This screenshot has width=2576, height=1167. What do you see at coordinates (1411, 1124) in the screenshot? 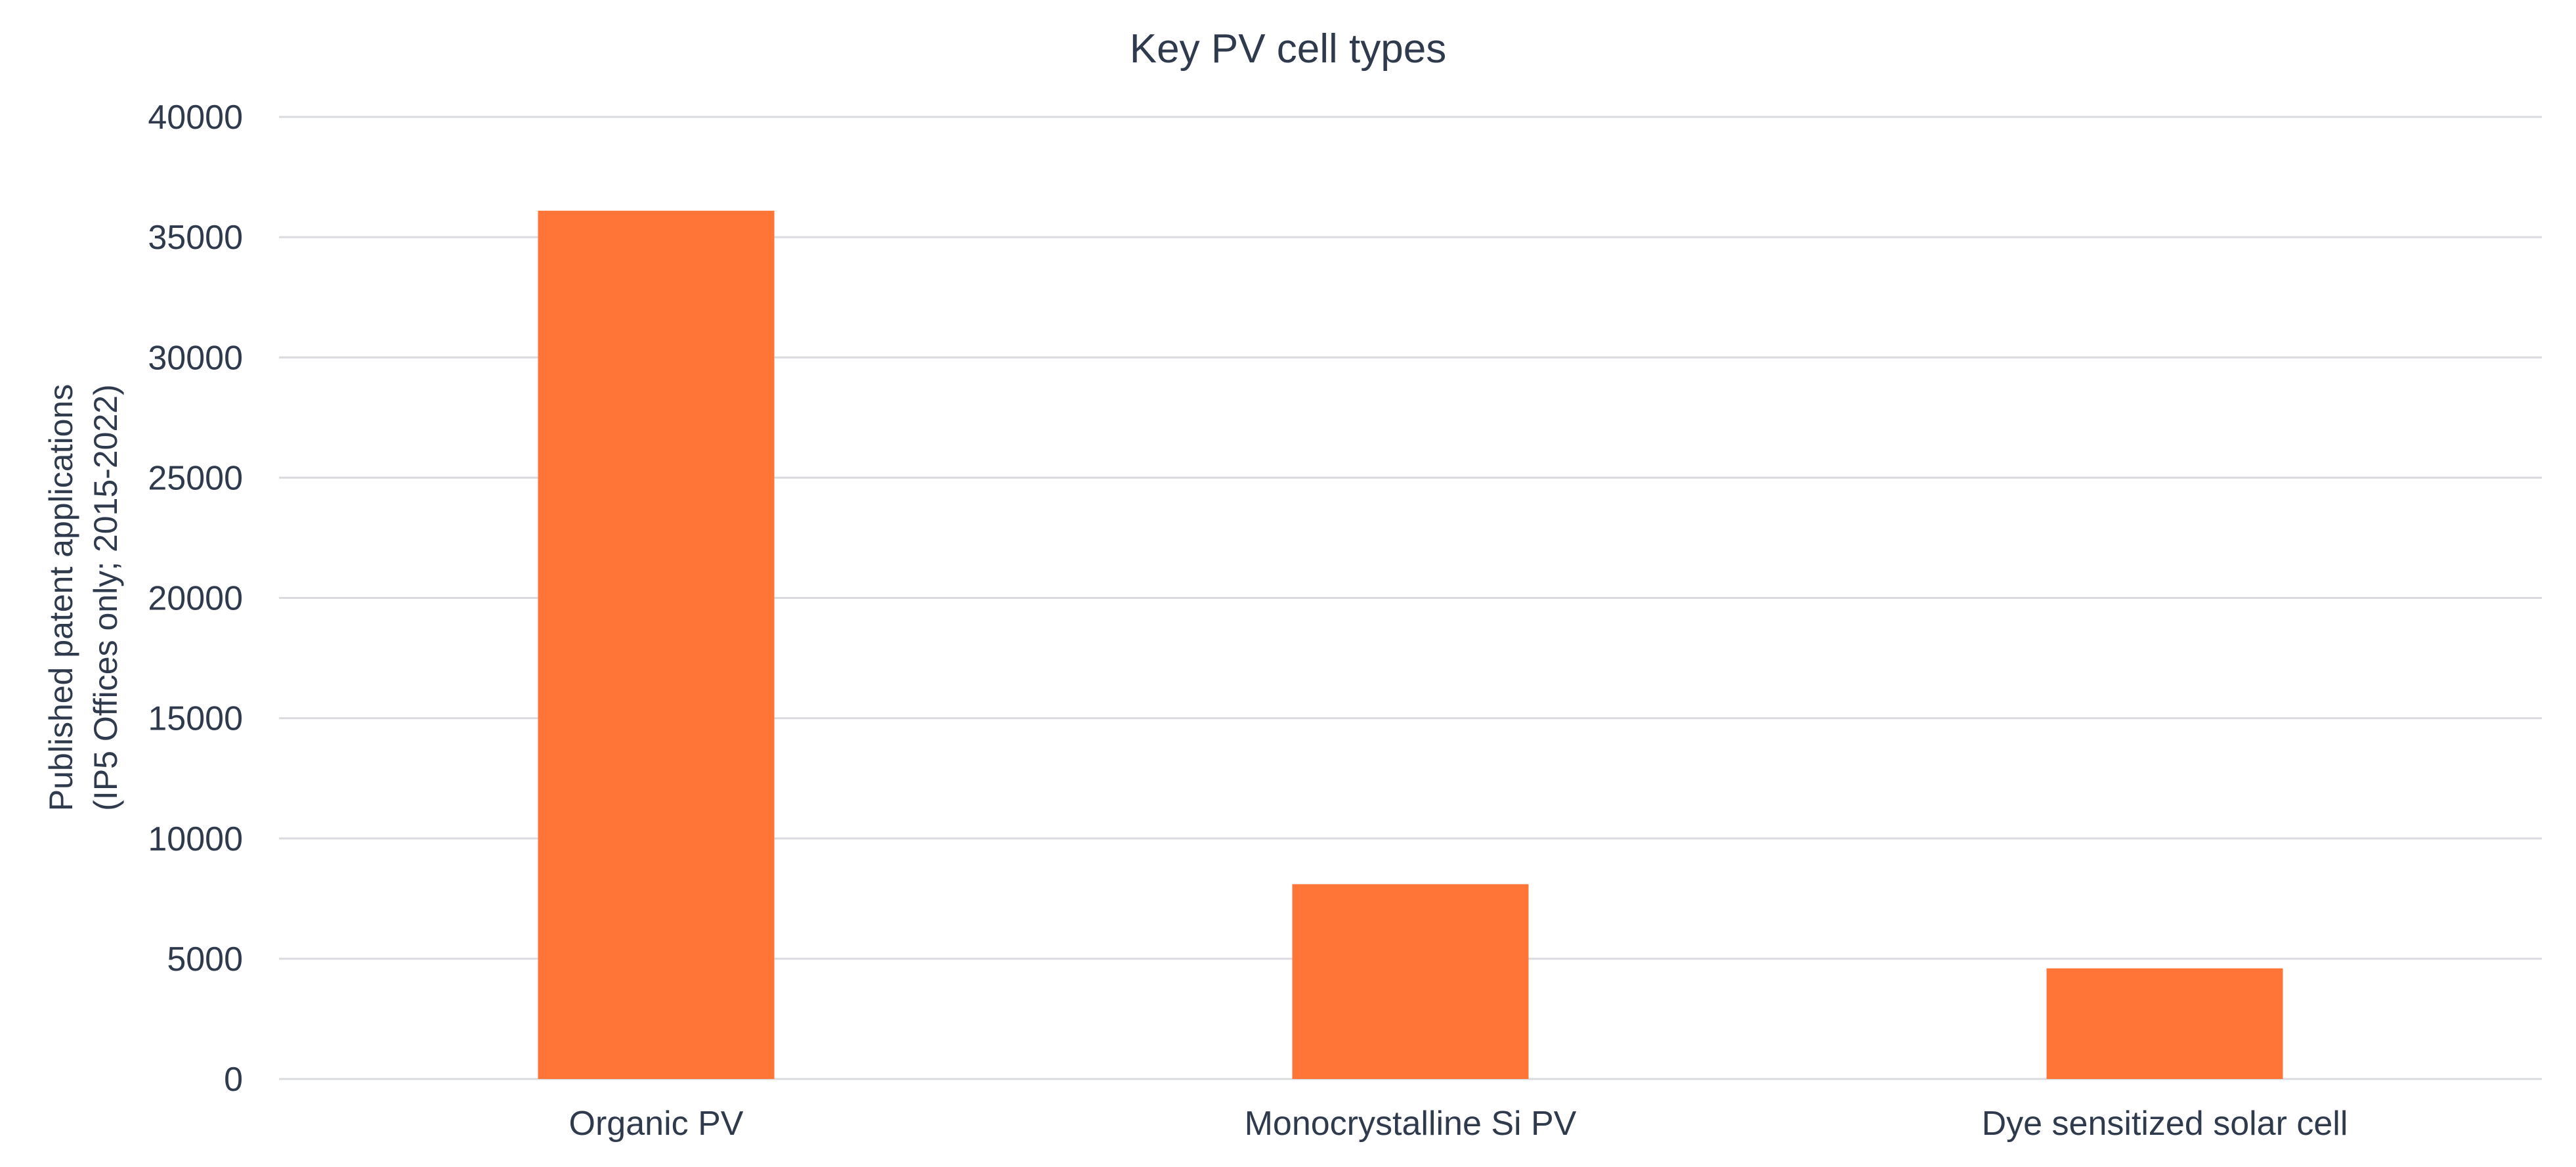
I see `x-tick-label: Monocrystalline Si PV` at bounding box center [1411, 1124].